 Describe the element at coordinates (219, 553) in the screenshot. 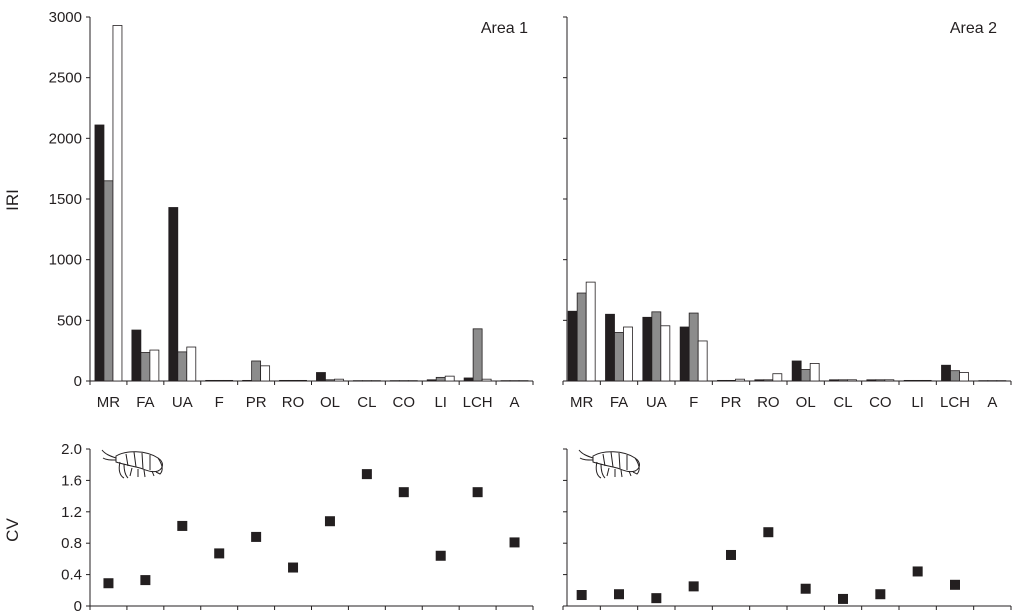

I see `cv-point-f` at that location.